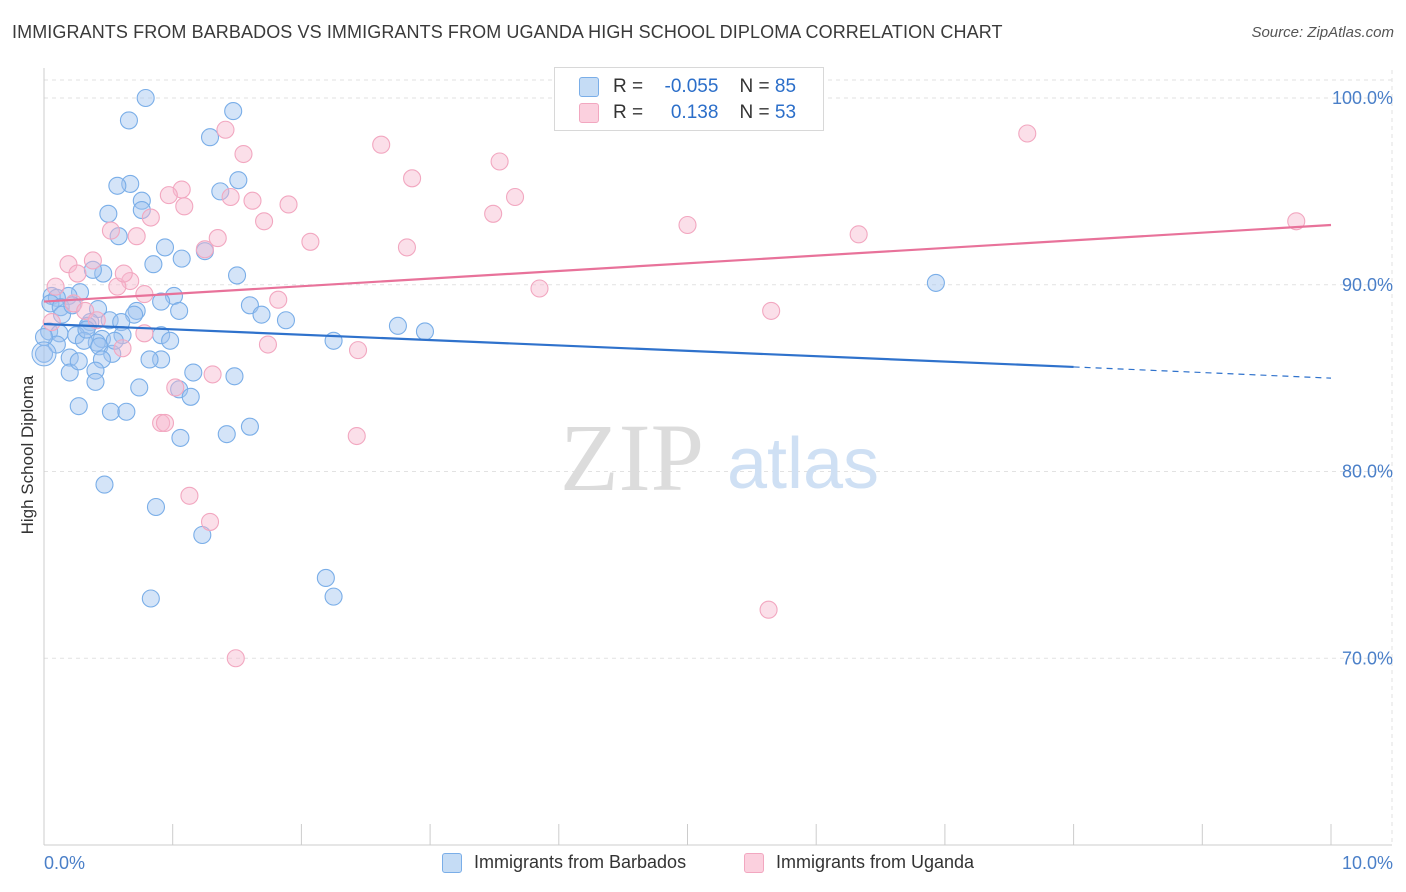 The image size is (1406, 892). What do you see at coordinates (452, 862) in the screenshot?
I see `bottom-legend-swatch-barbados` at bounding box center [452, 862].